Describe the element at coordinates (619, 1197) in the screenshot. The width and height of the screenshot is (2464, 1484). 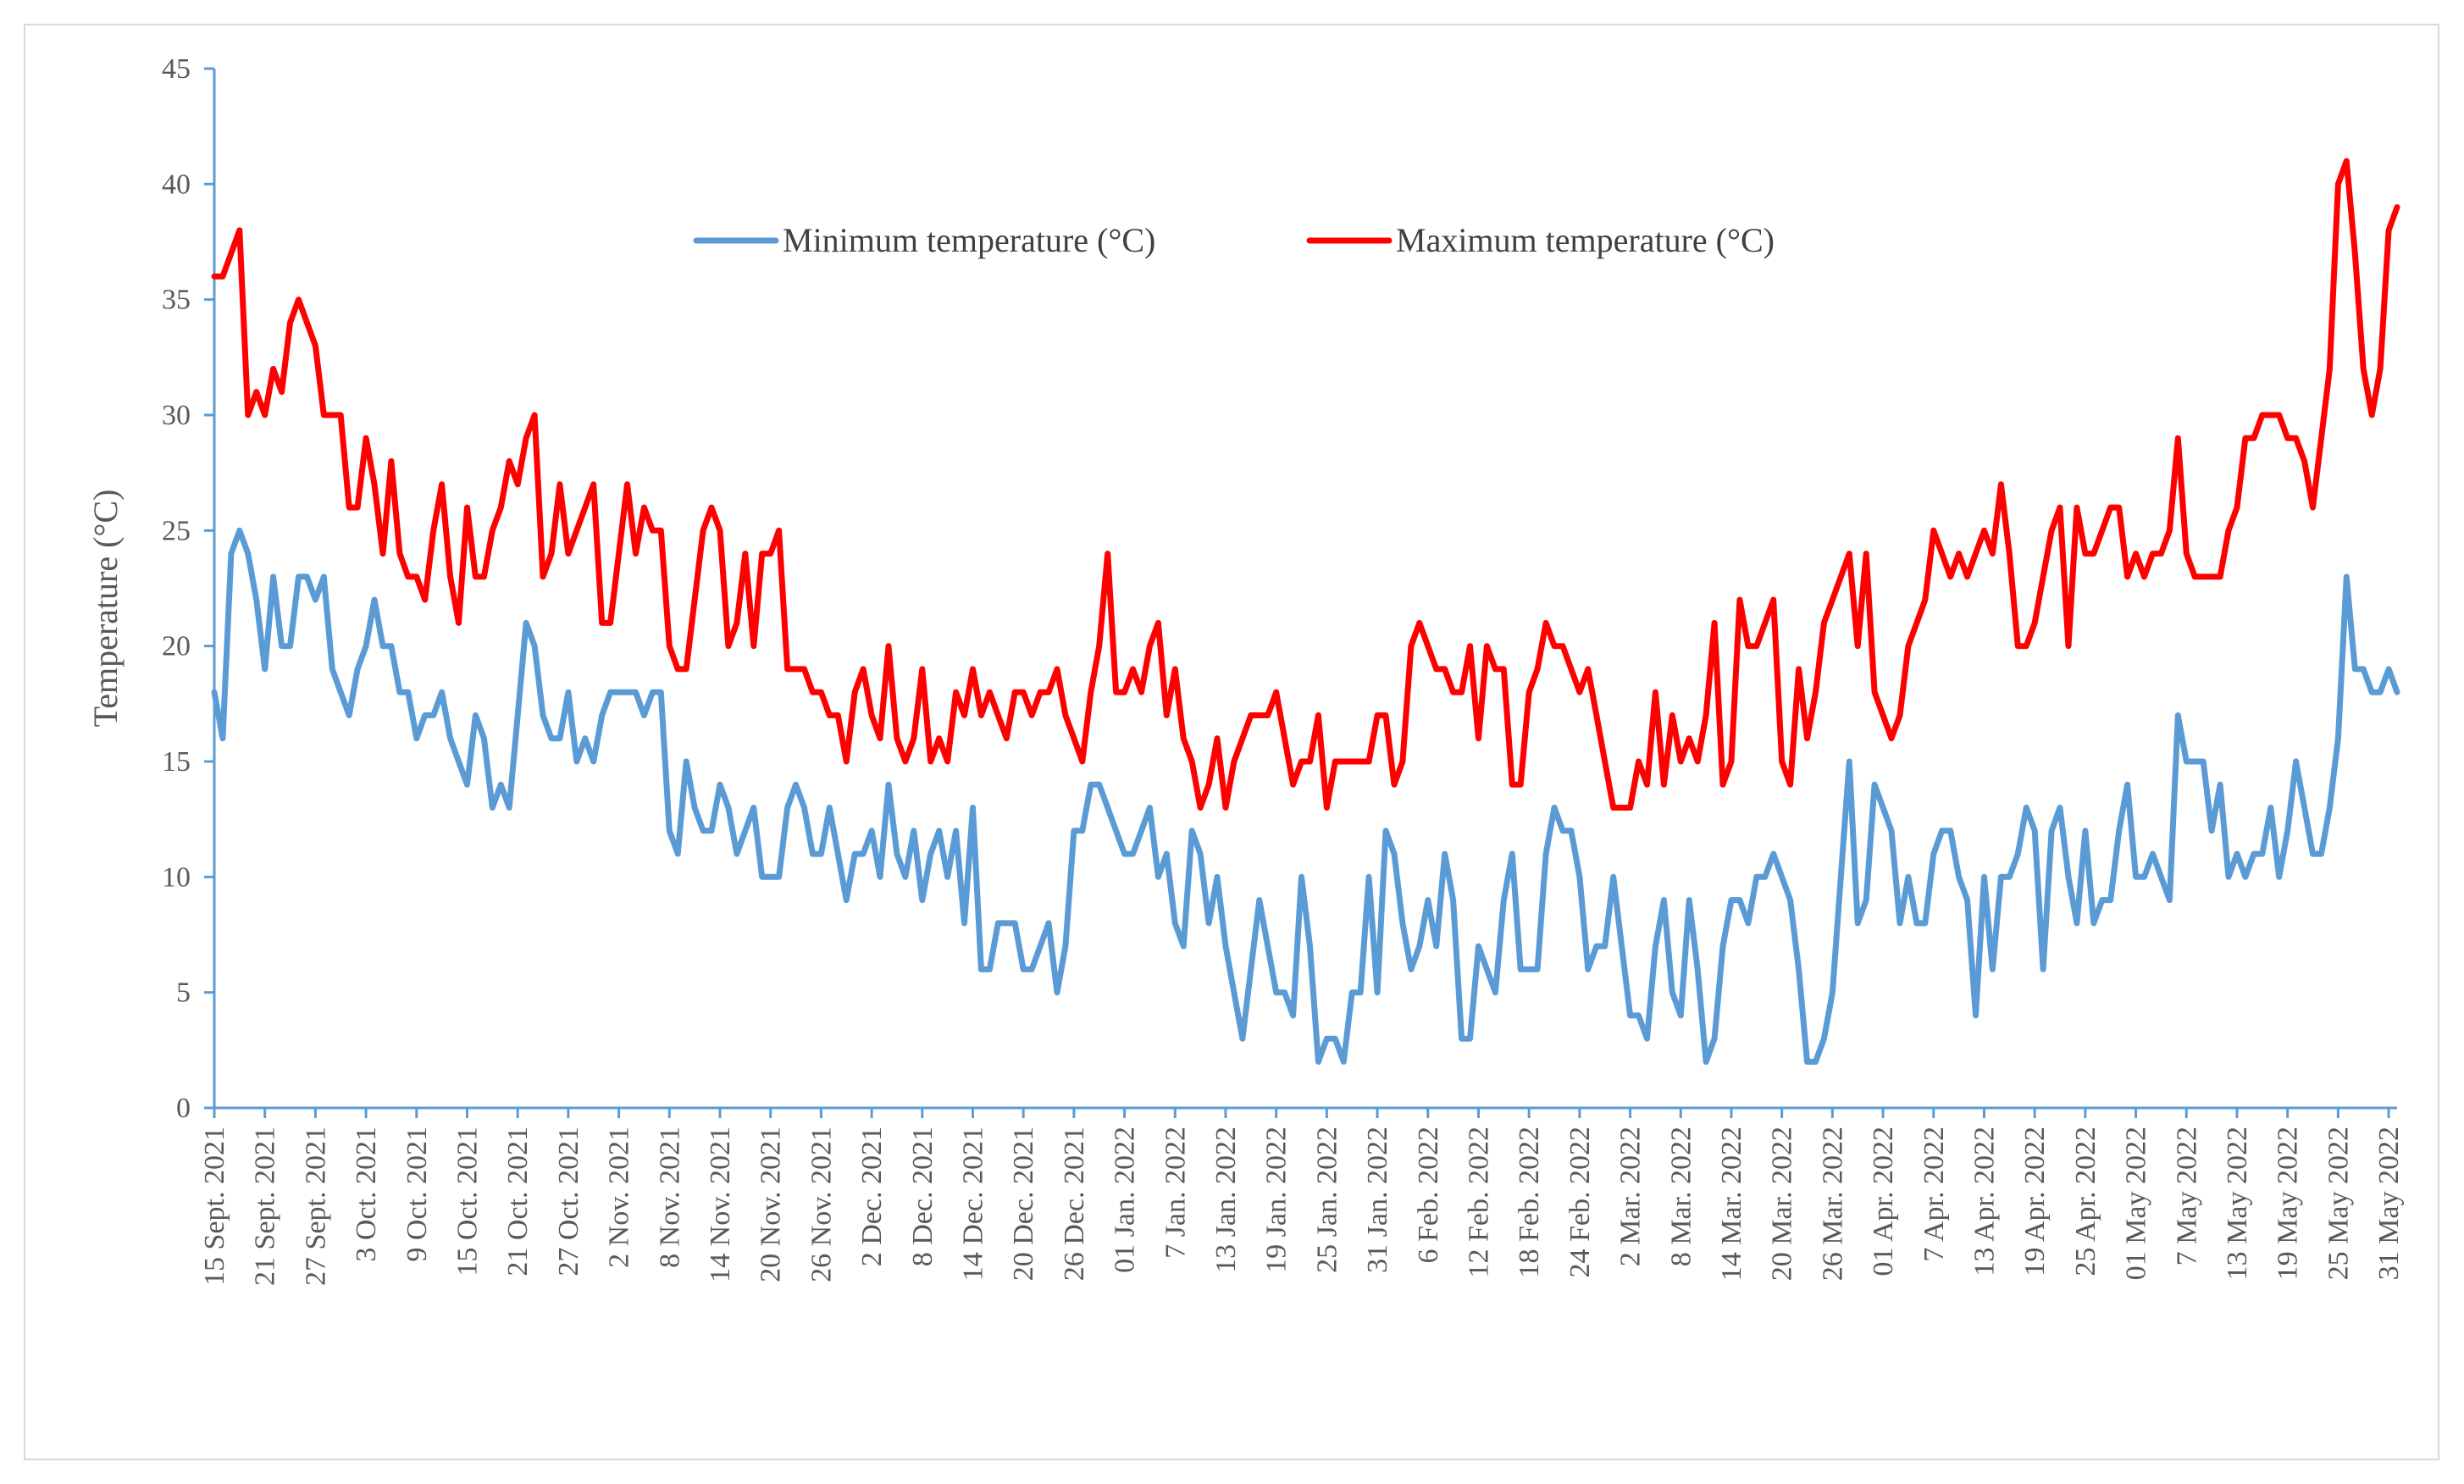
I see `x-tick-label: 2 Nov. 2021` at that location.